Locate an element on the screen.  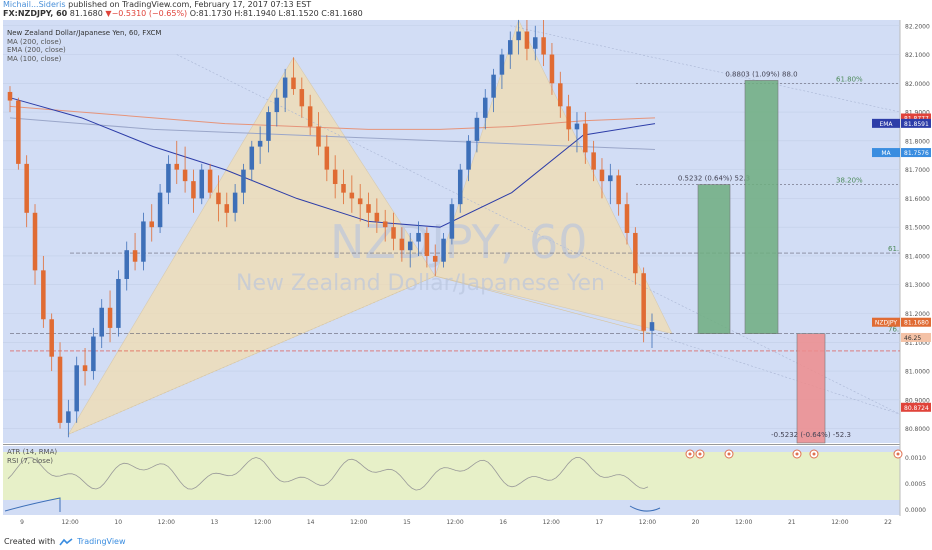
x-tick-label: 17 is located at coordinates (600, 522).